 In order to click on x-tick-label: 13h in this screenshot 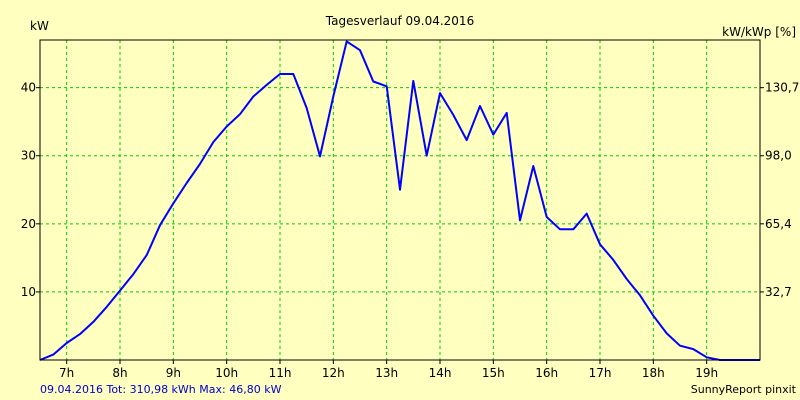, I will do `click(386, 373)`.